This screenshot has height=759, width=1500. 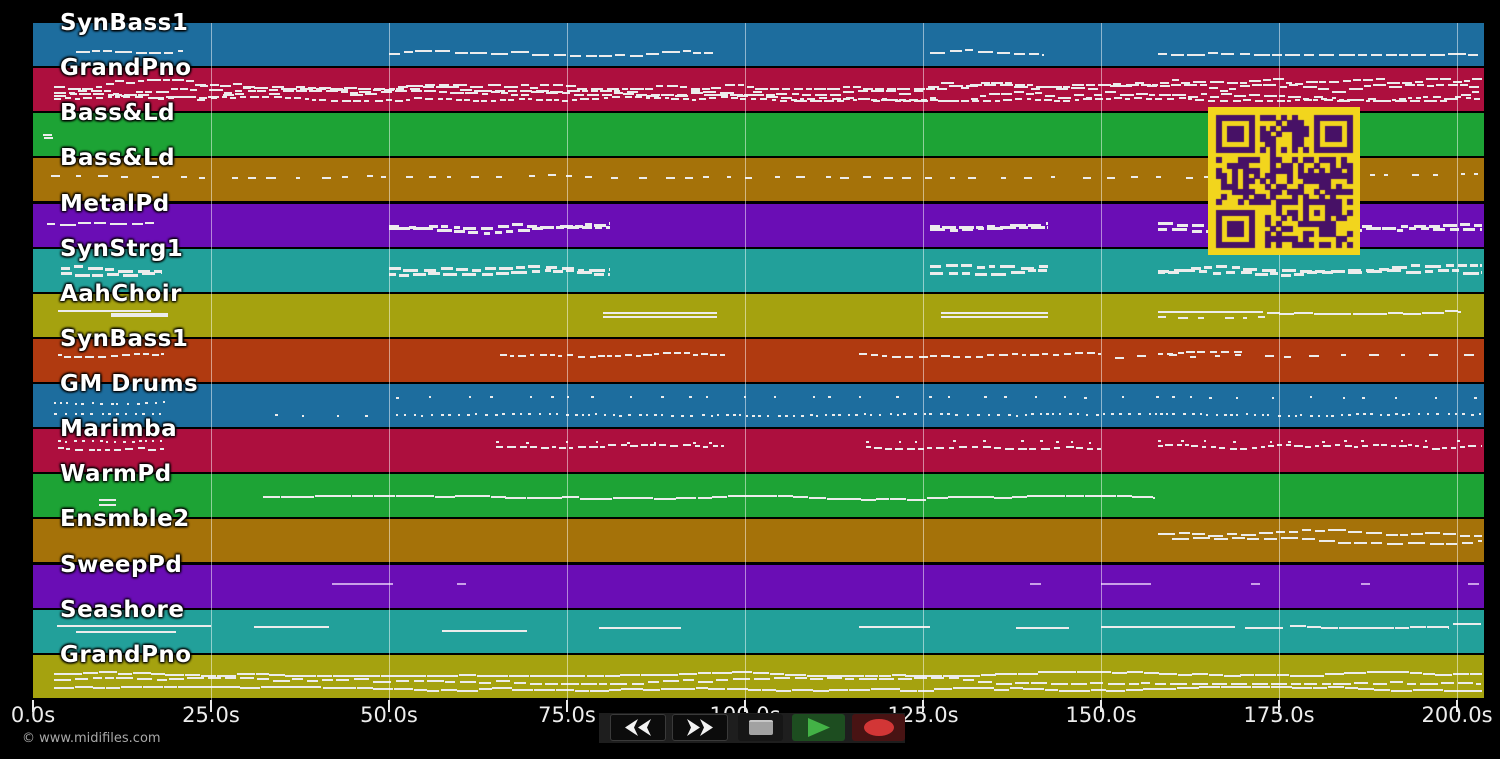 I want to click on gridline, so click(x=567, y=361).